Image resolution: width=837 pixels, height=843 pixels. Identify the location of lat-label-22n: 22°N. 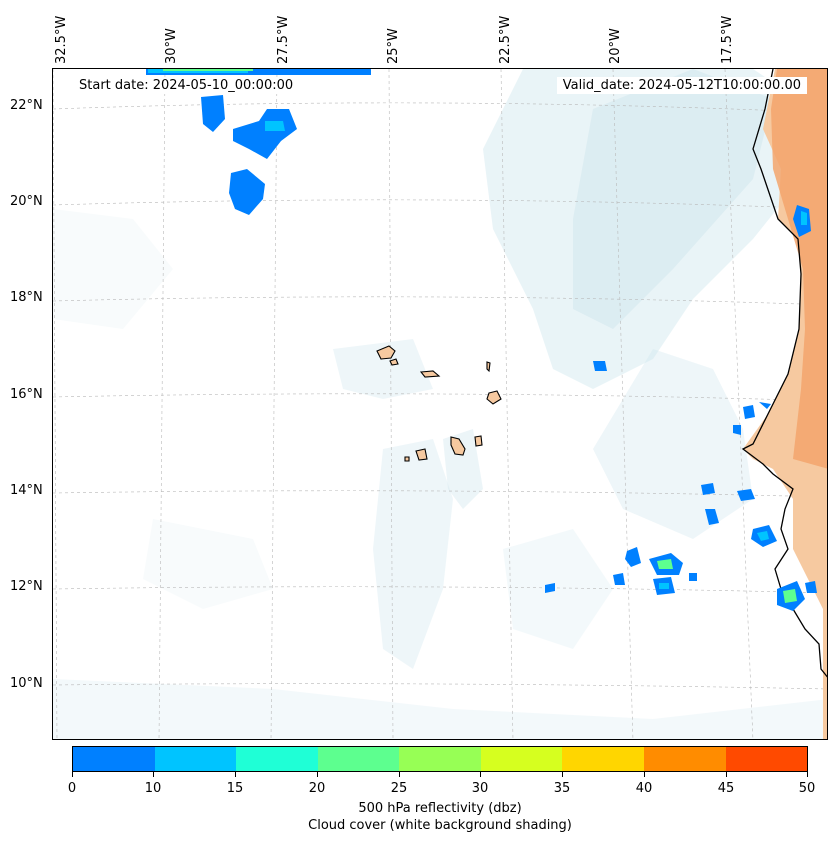
(26, 105).